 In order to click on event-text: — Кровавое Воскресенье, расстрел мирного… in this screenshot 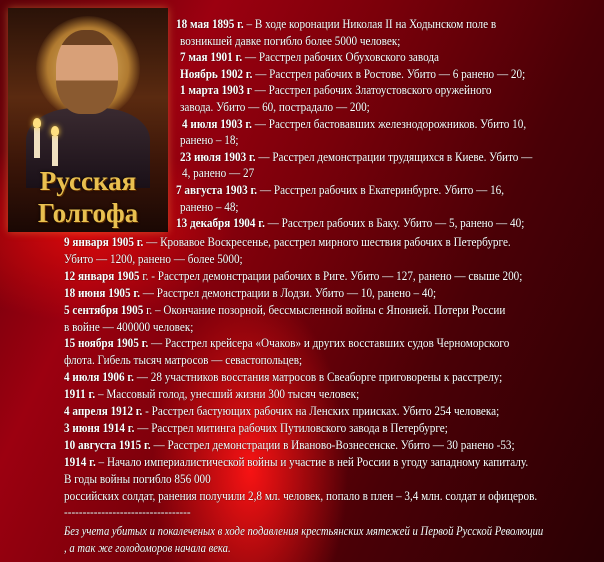, I will do `click(327, 241)`.